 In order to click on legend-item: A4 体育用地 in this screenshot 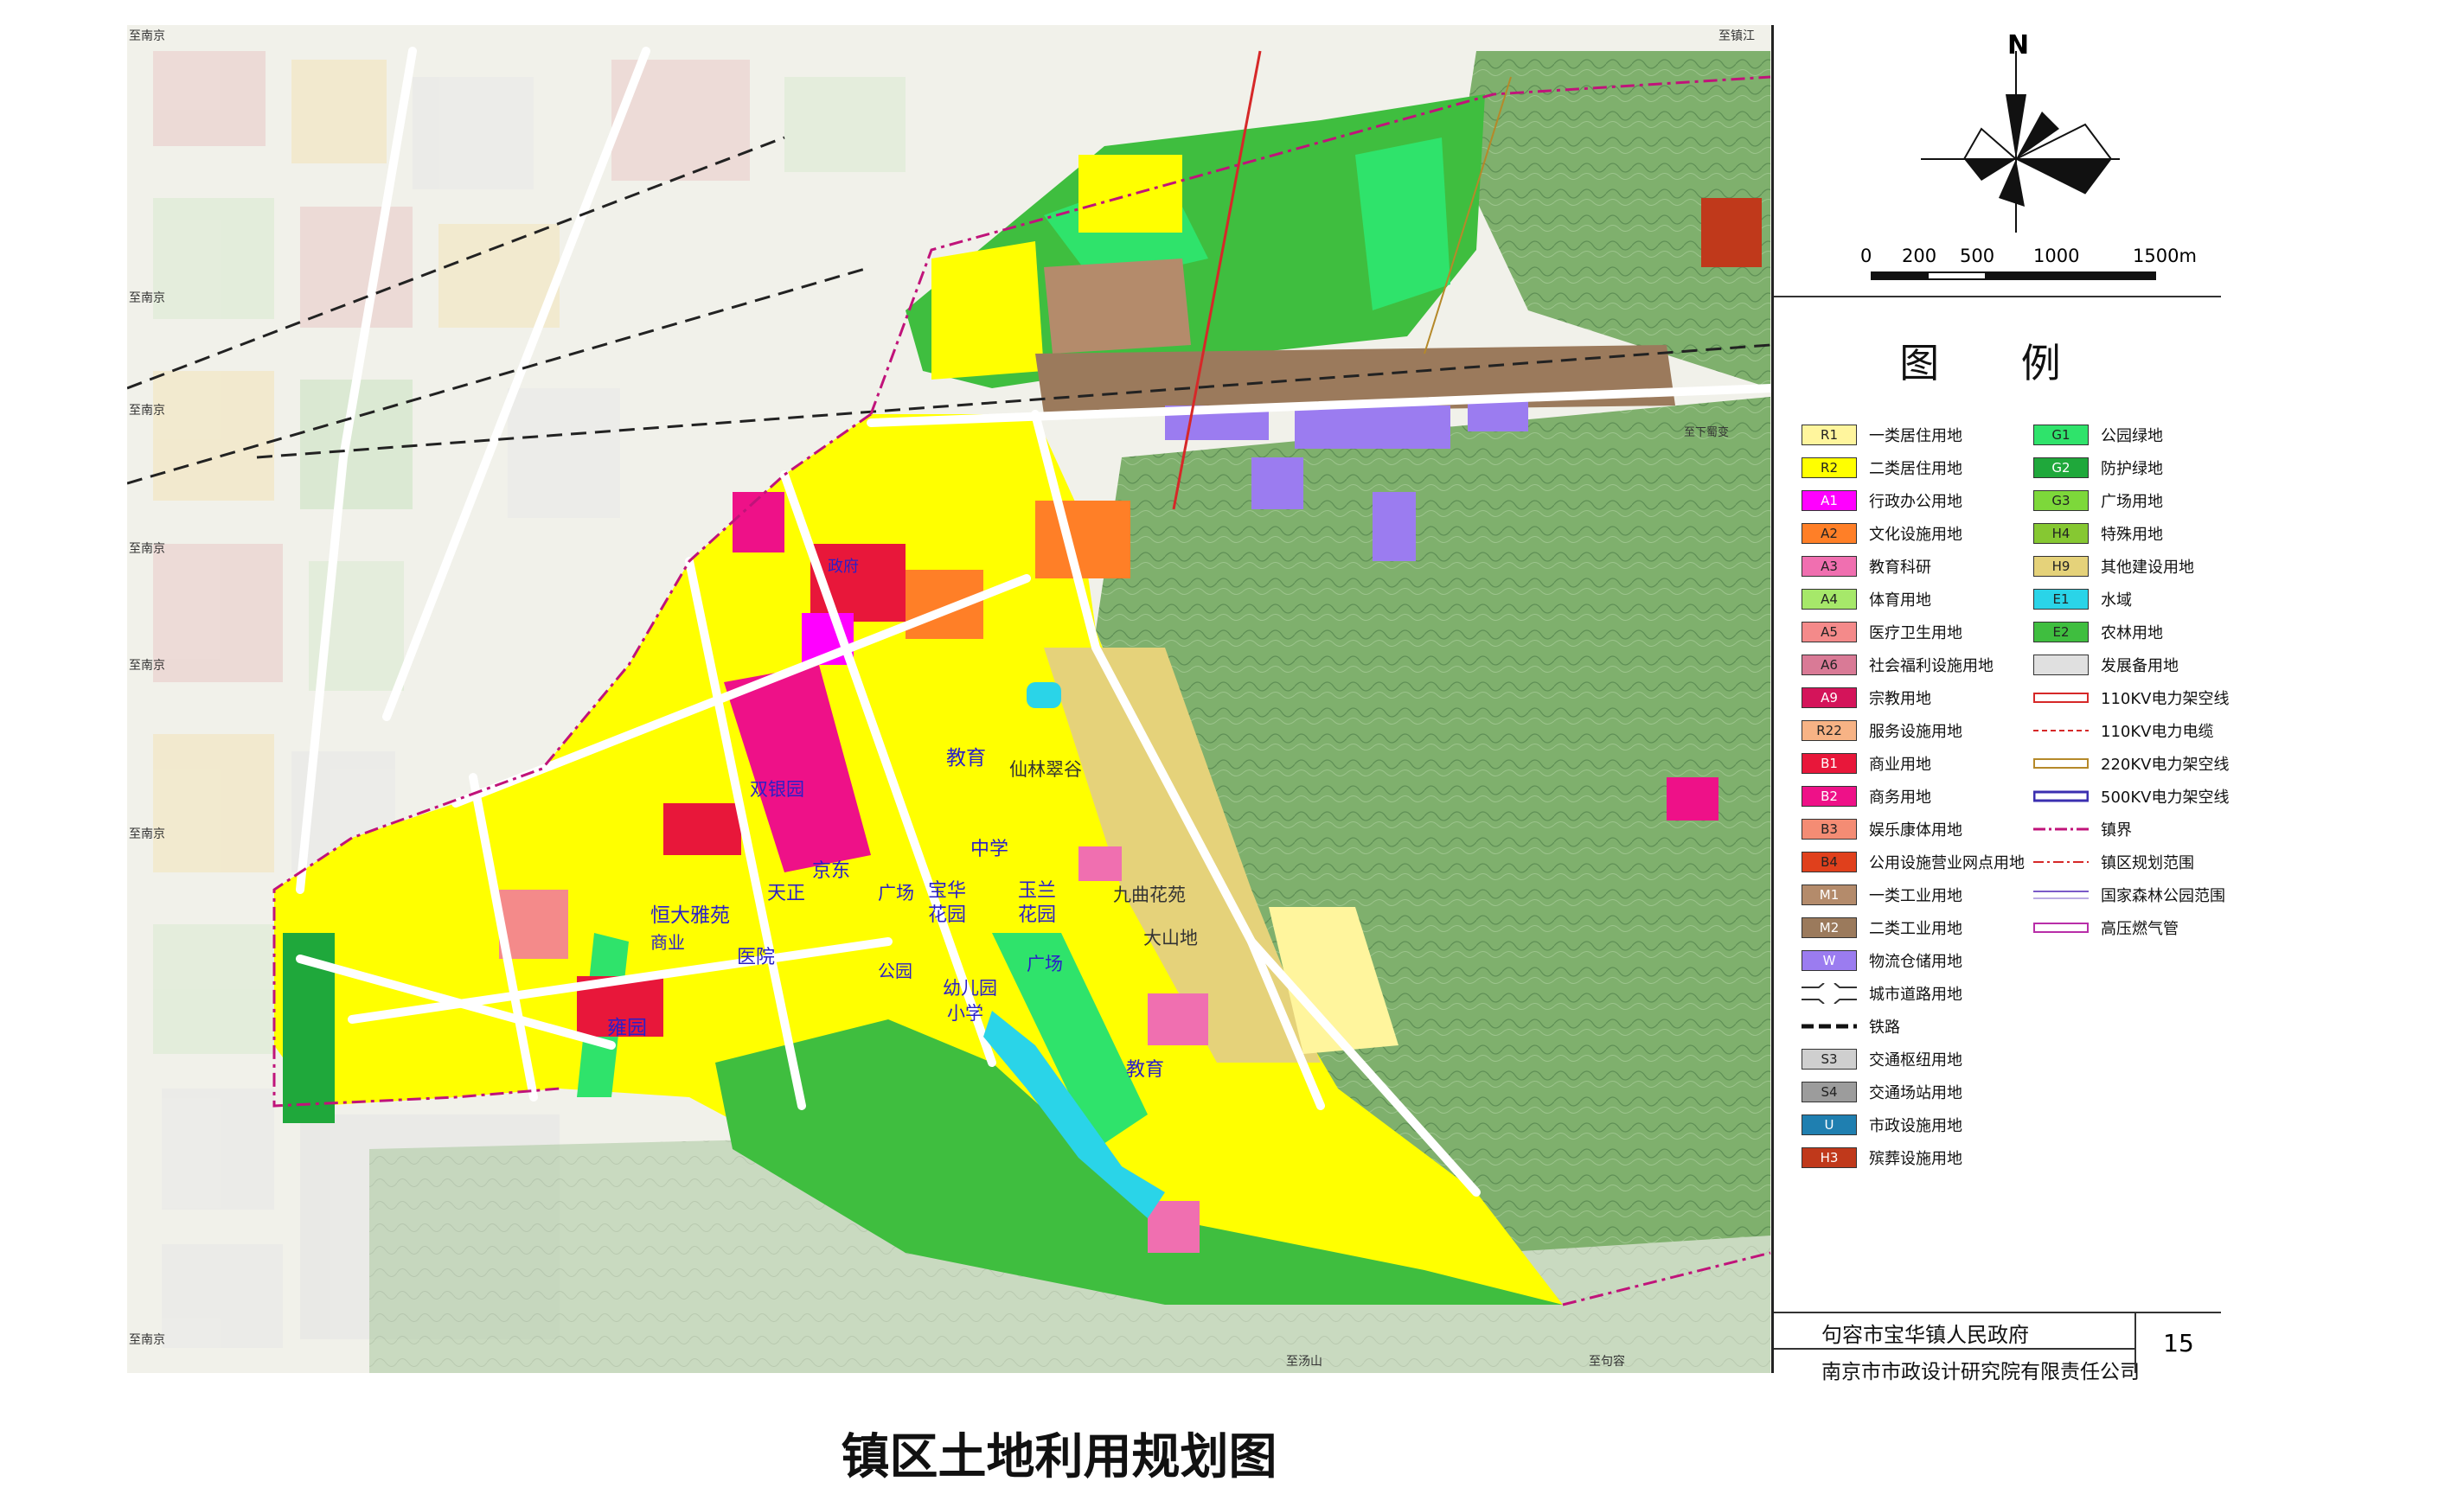, I will do `click(1866, 599)`.